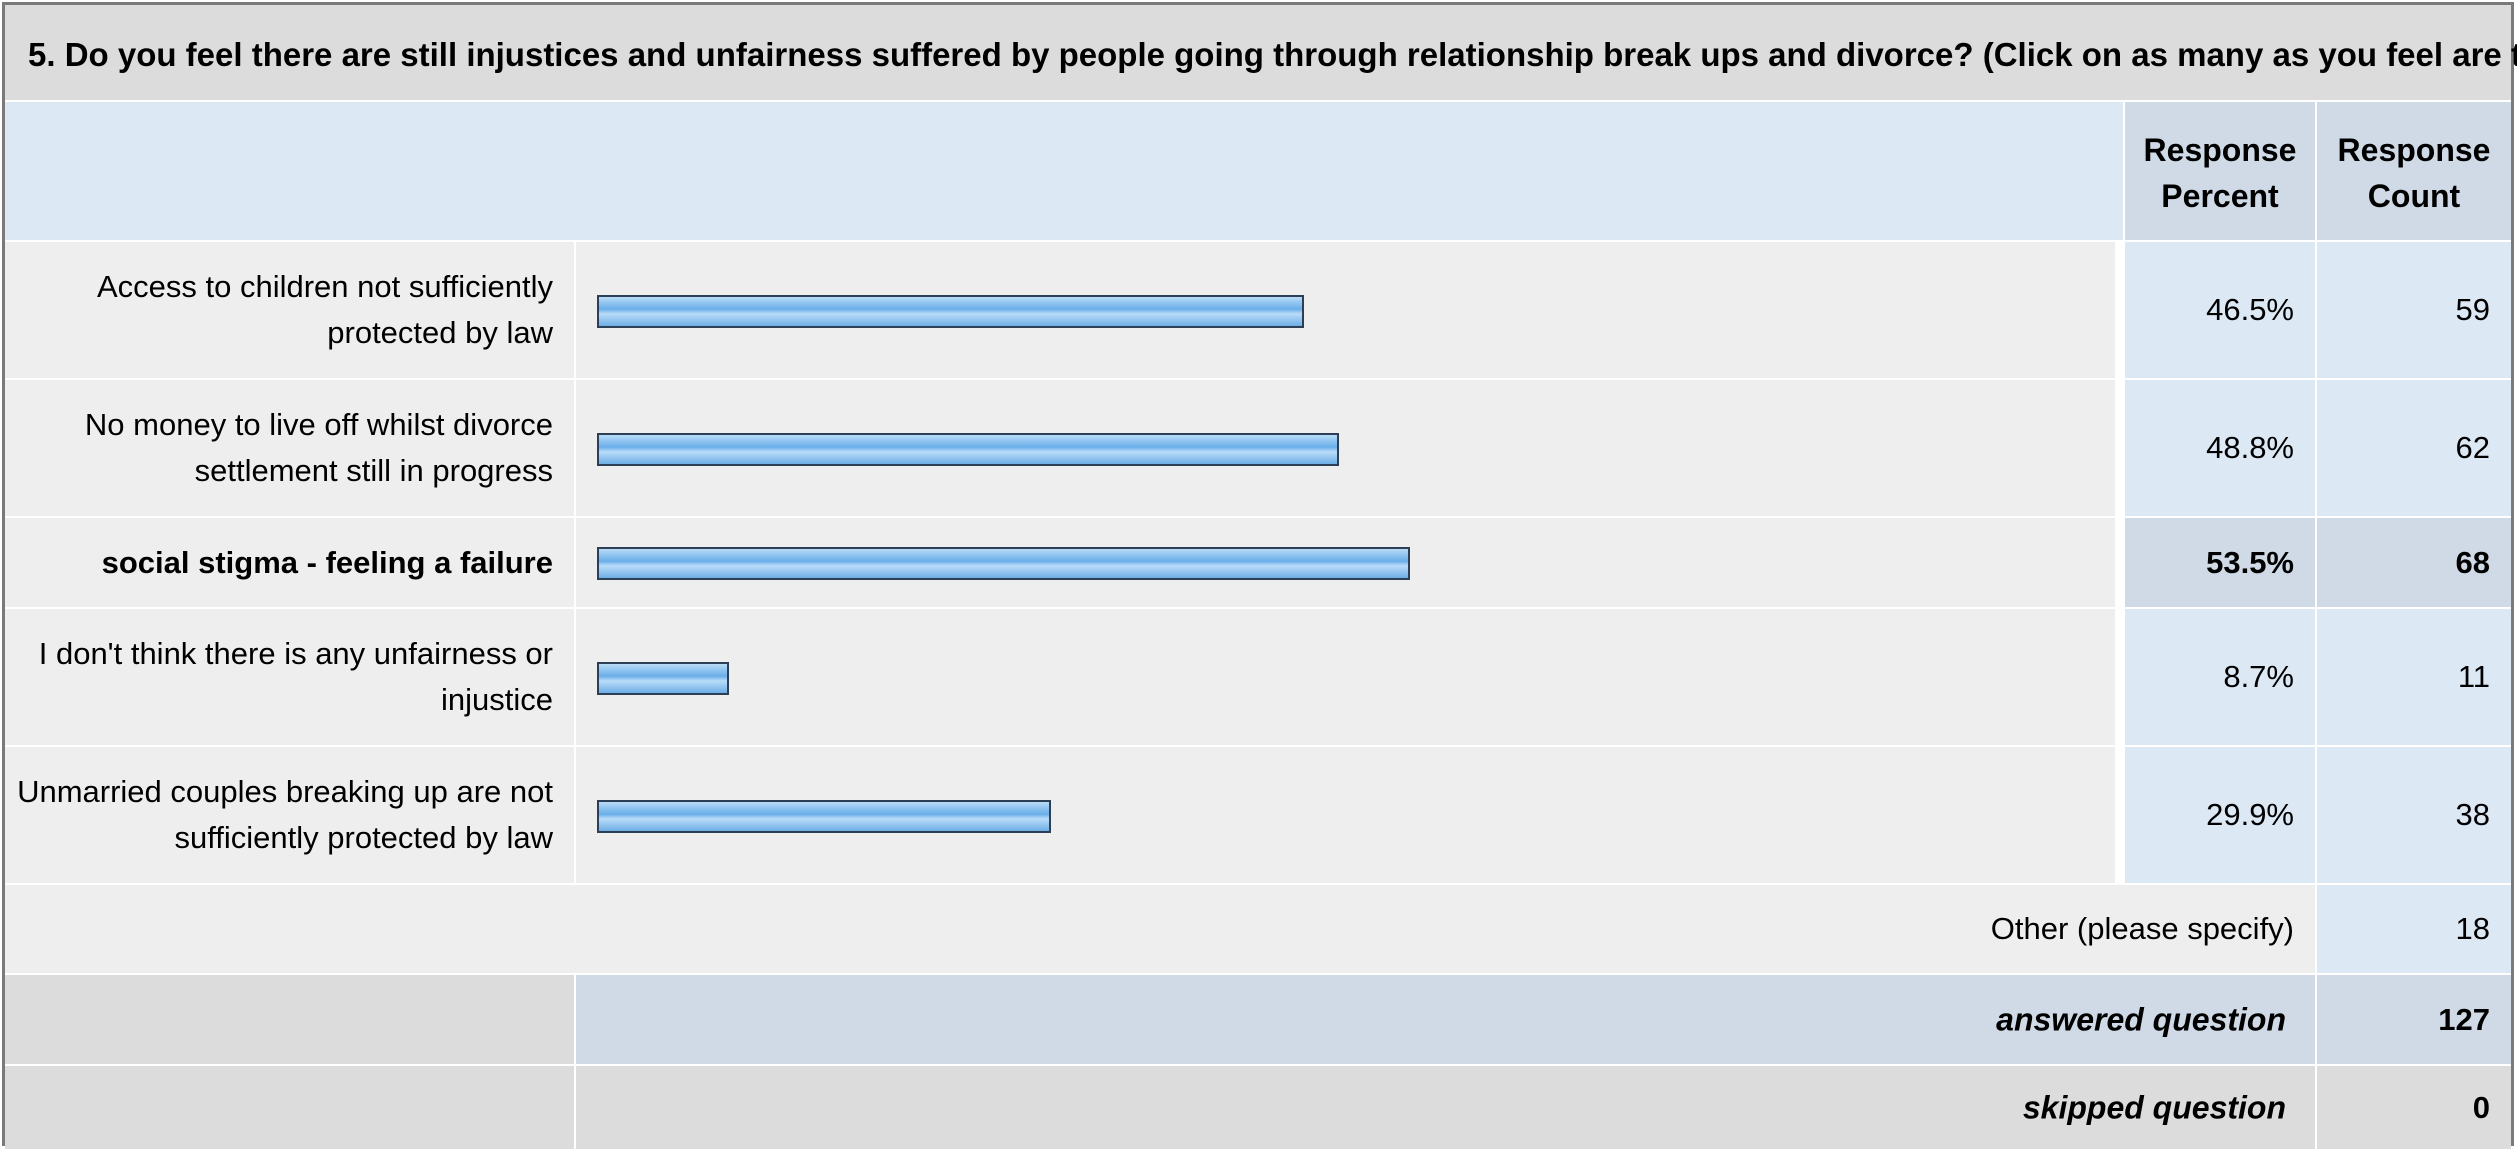 The height and width of the screenshot is (1149, 2517). I want to click on response-count-header-label: Response Count, so click(2414, 173).